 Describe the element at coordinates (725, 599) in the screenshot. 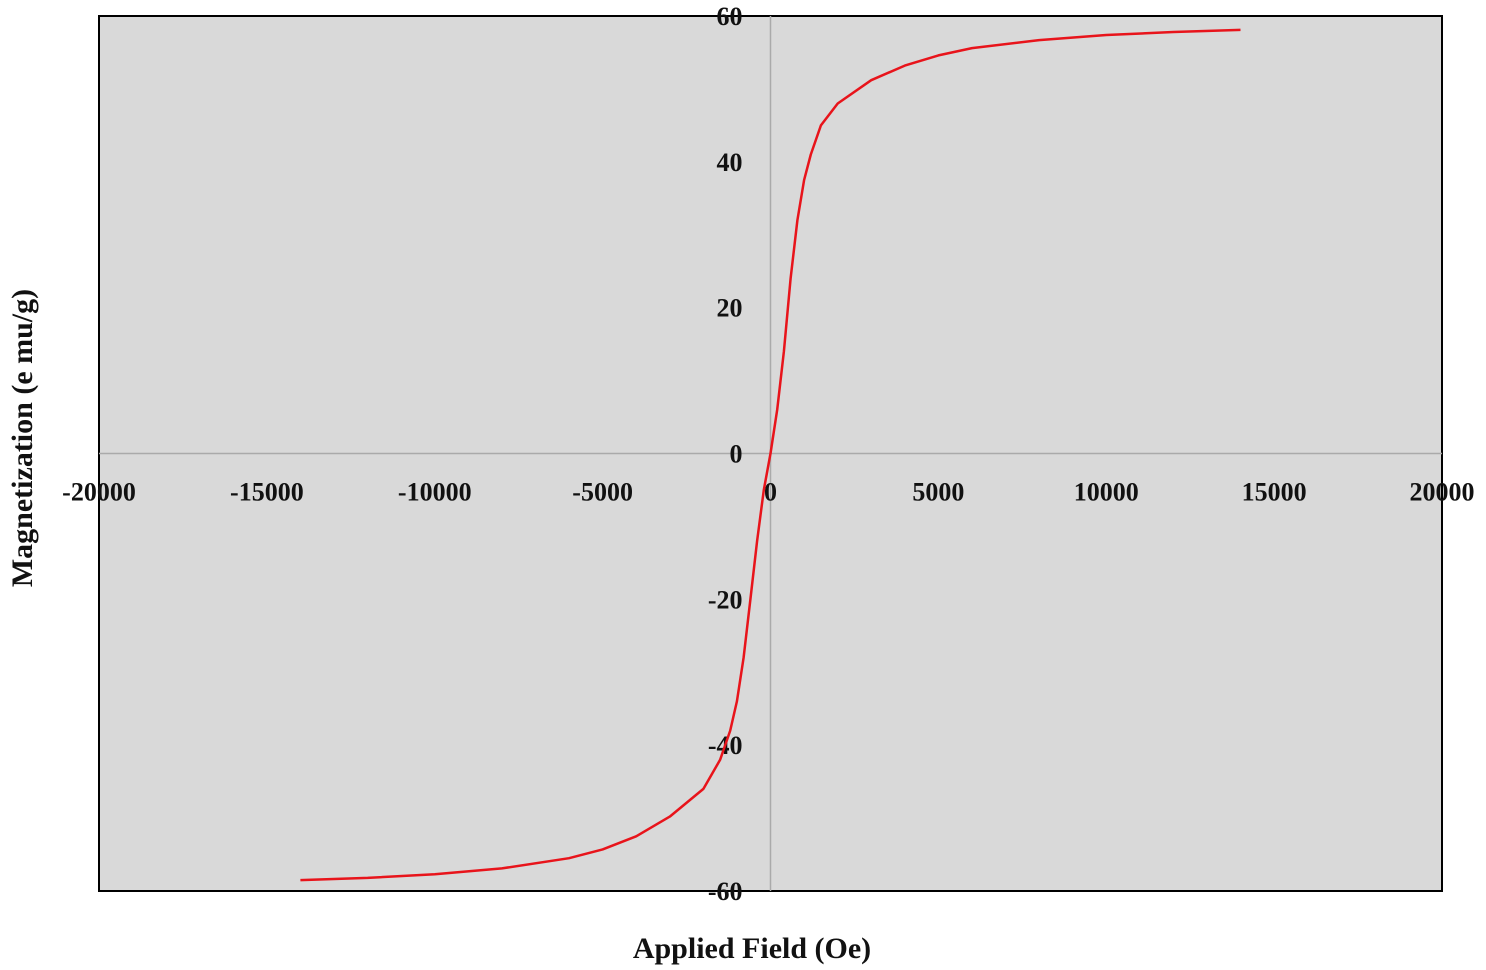

I see `y-tick-label: -20` at that location.